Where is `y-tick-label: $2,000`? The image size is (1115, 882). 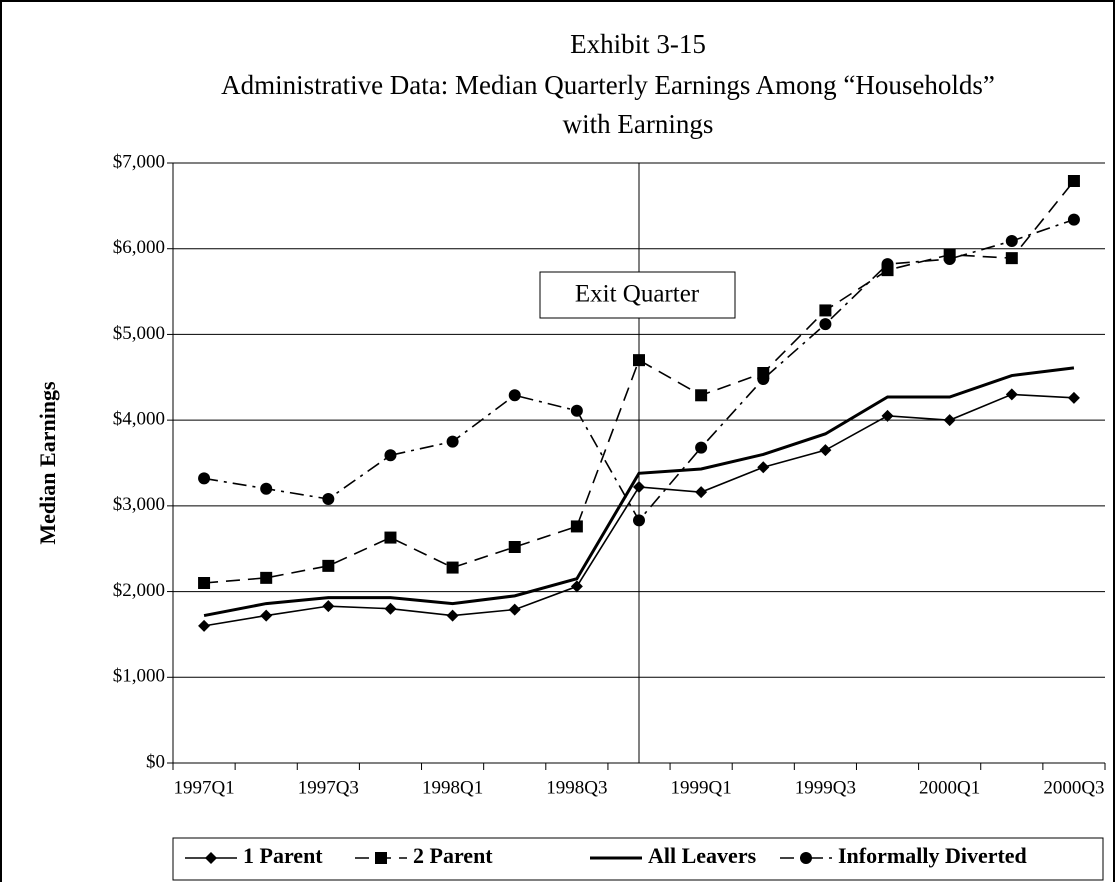
y-tick-label: $2,000 is located at coordinates (139, 590).